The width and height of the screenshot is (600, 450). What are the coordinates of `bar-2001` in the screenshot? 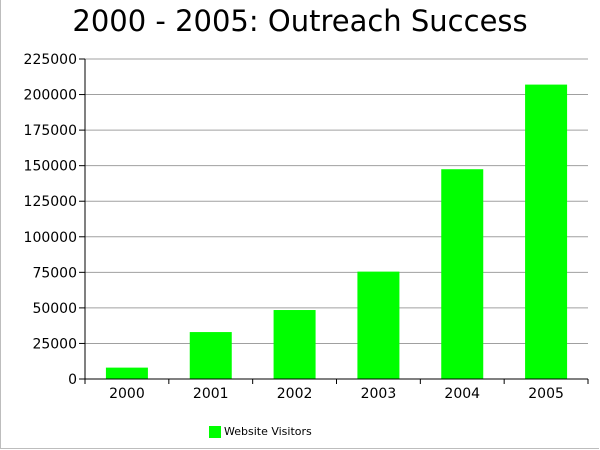 It's located at (210, 355).